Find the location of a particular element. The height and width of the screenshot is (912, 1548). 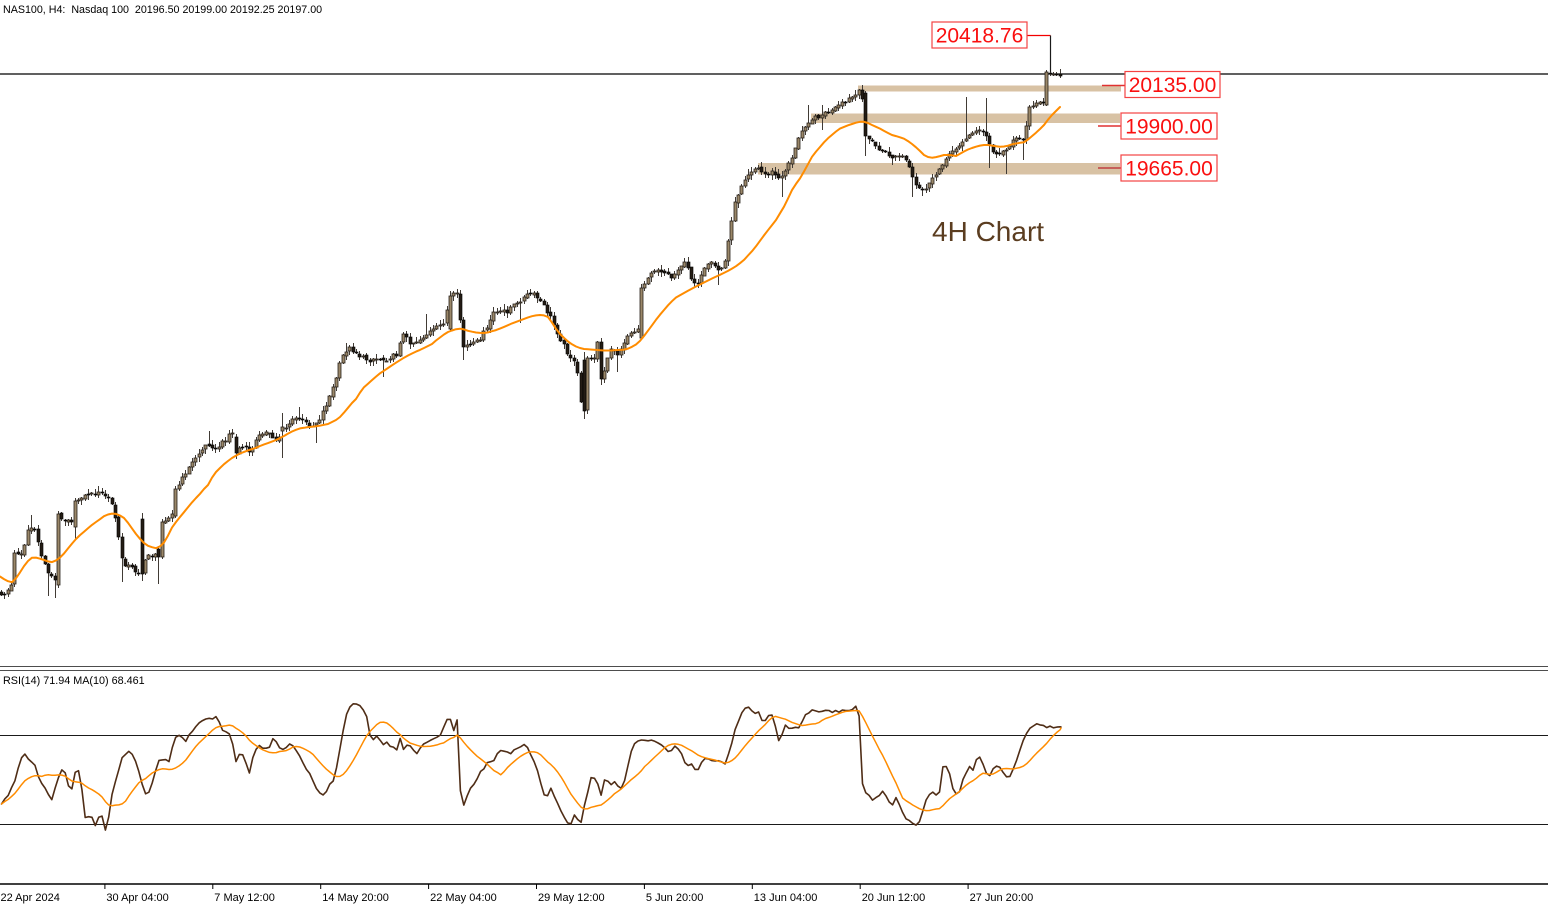

svg-text: 20418.76 is located at coordinates (980, 36).